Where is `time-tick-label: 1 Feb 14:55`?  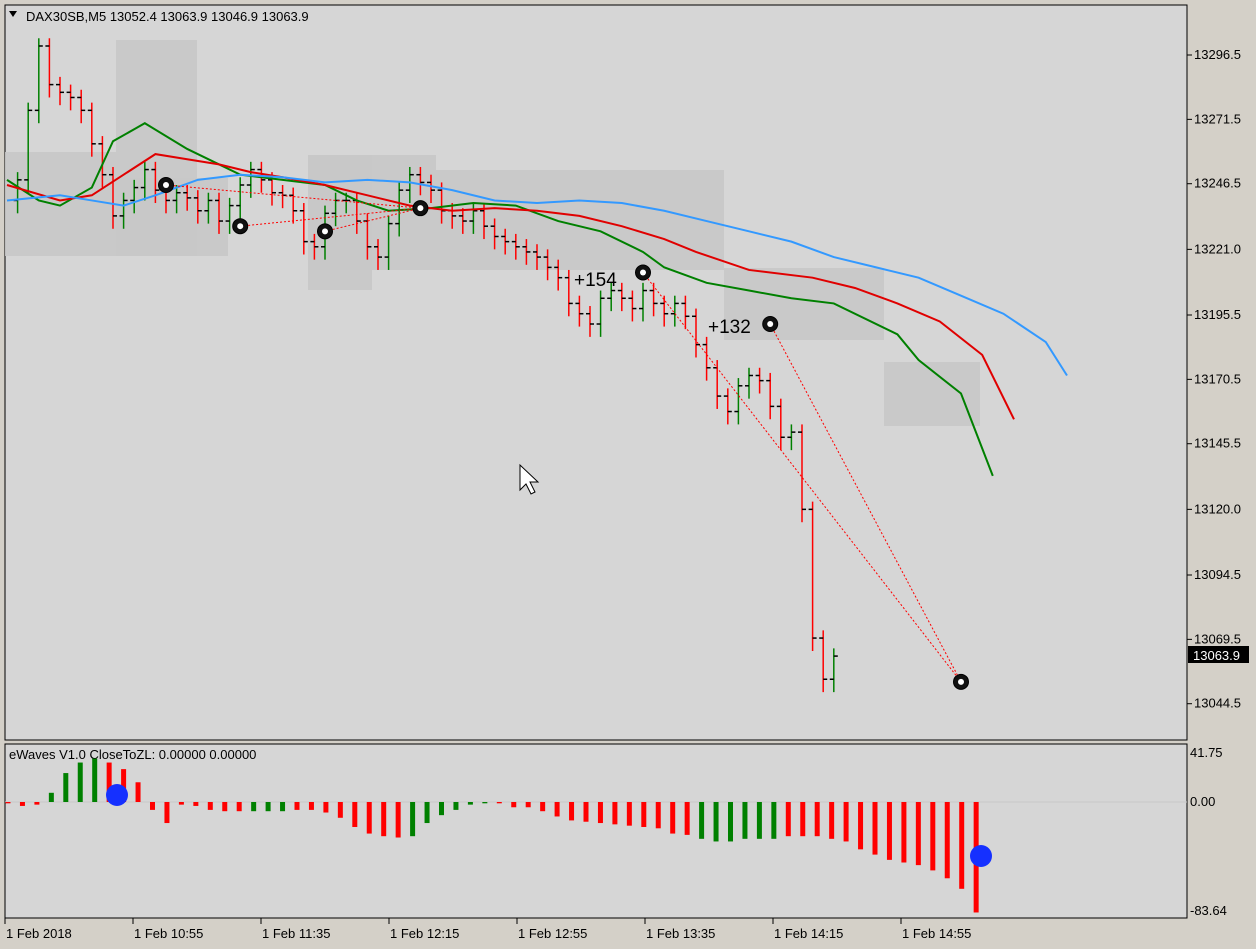
time-tick-label: 1 Feb 14:55 is located at coordinates (936, 933).